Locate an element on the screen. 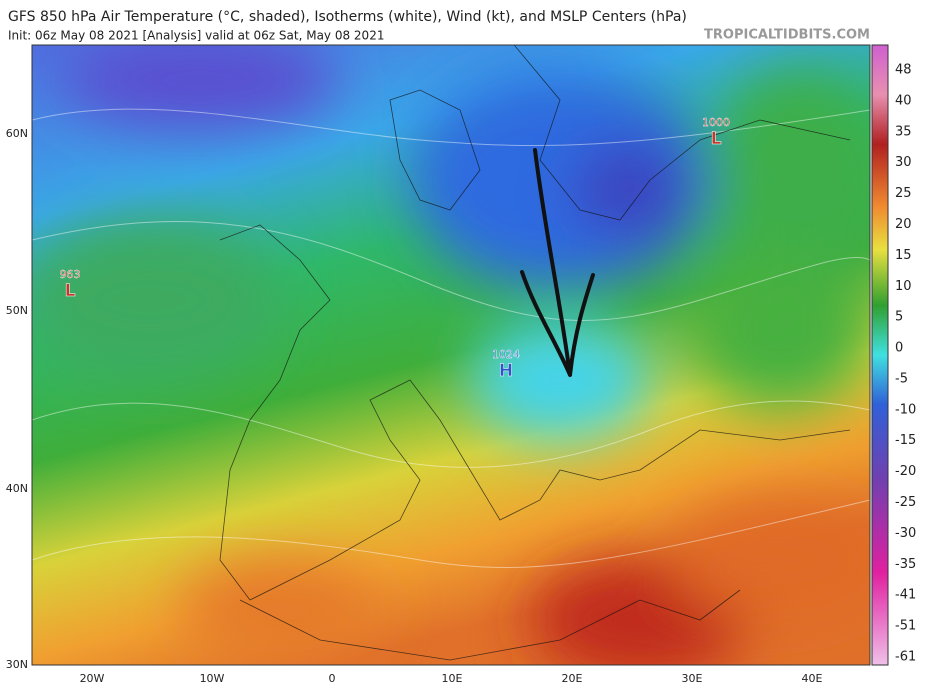  longitude-label: 10E is located at coordinates (452, 678).